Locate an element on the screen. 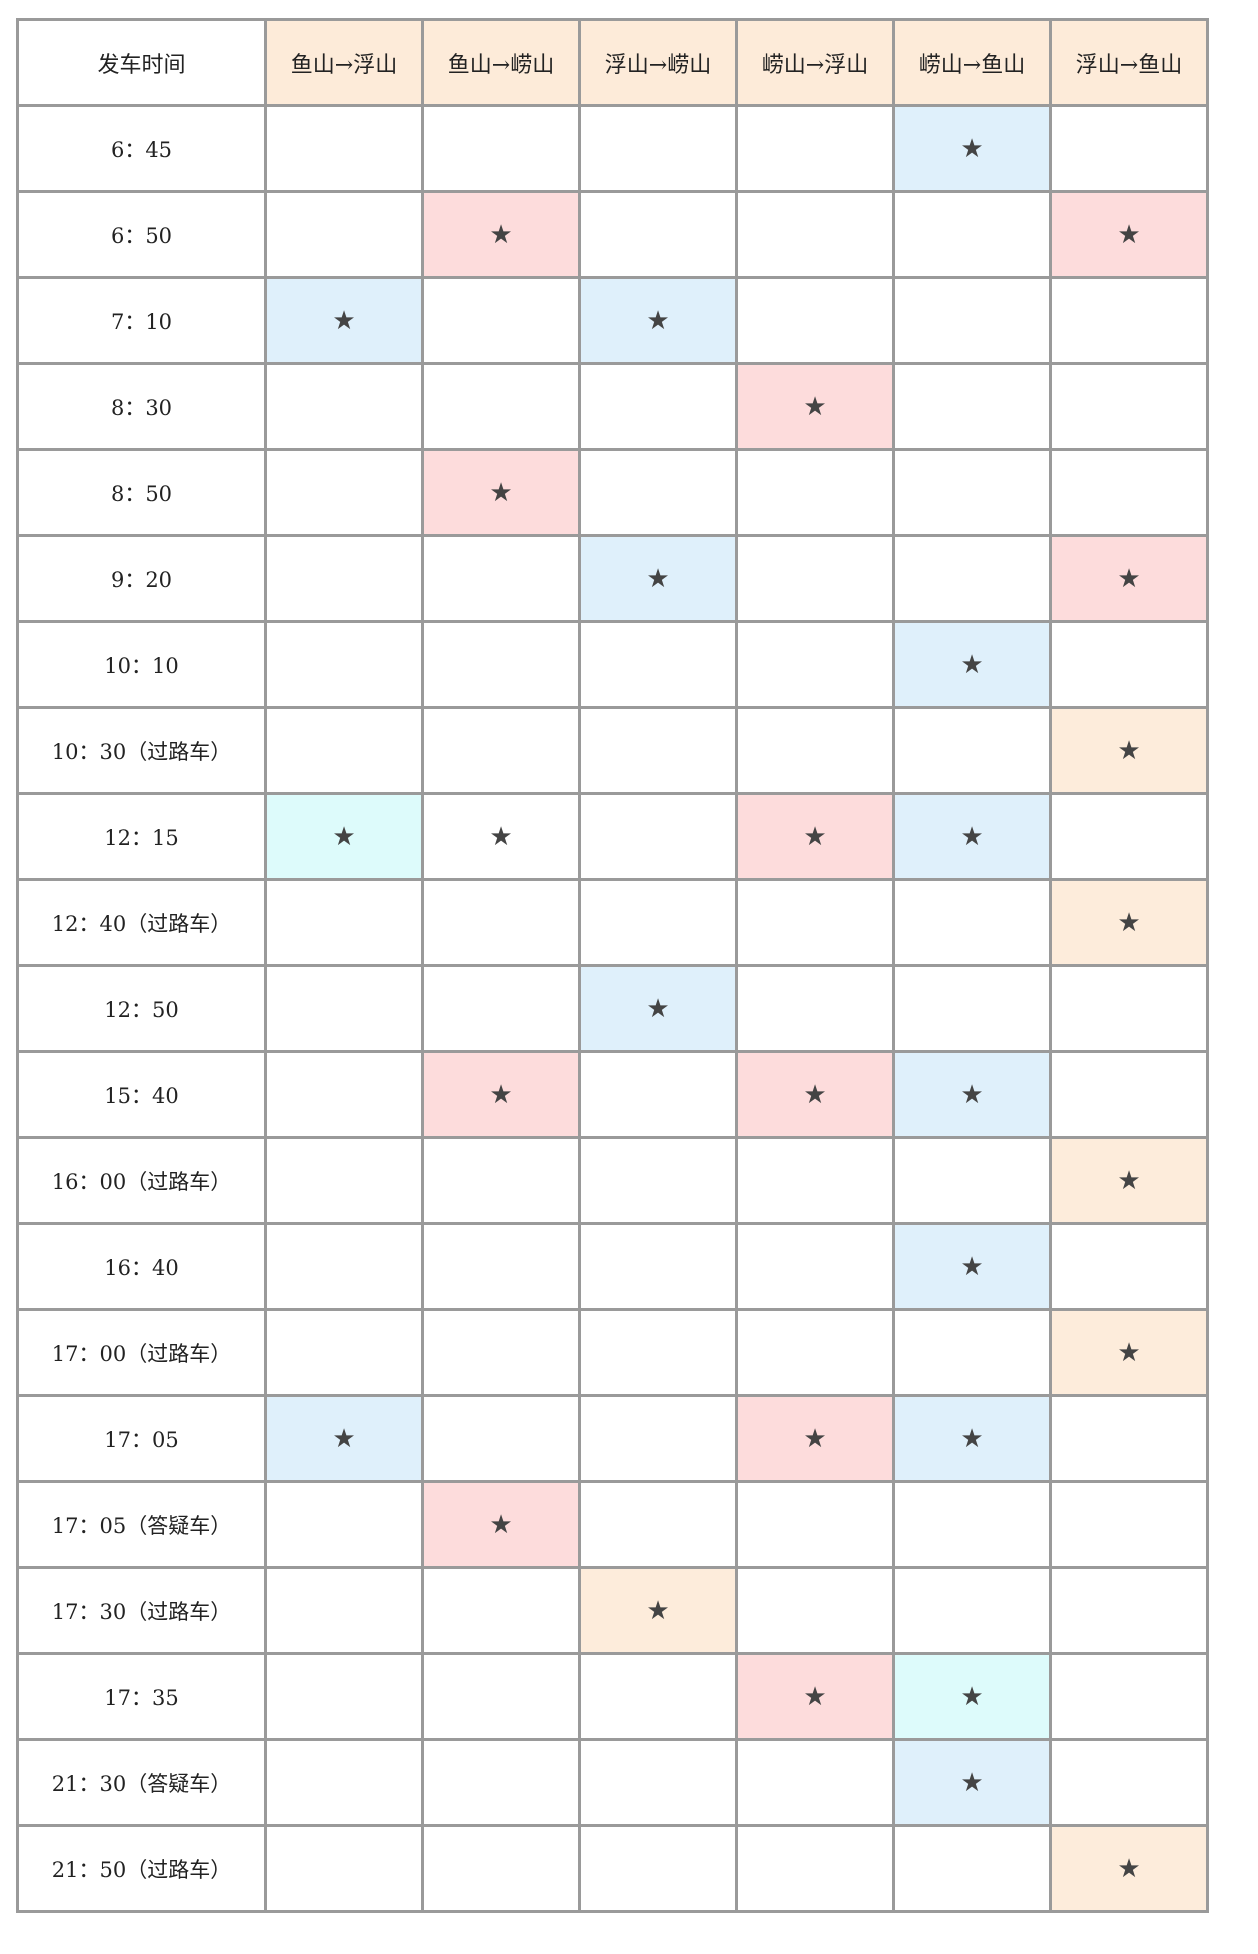 This screenshot has width=1258, height=1954. departure-time: 16：40 is located at coordinates (141, 1266).